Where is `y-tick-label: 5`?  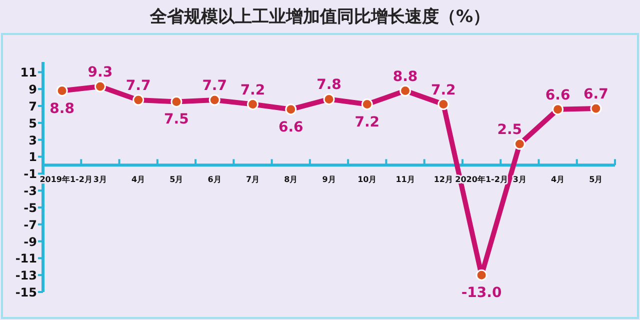 y-tick-label: 5 is located at coordinates (32, 123).